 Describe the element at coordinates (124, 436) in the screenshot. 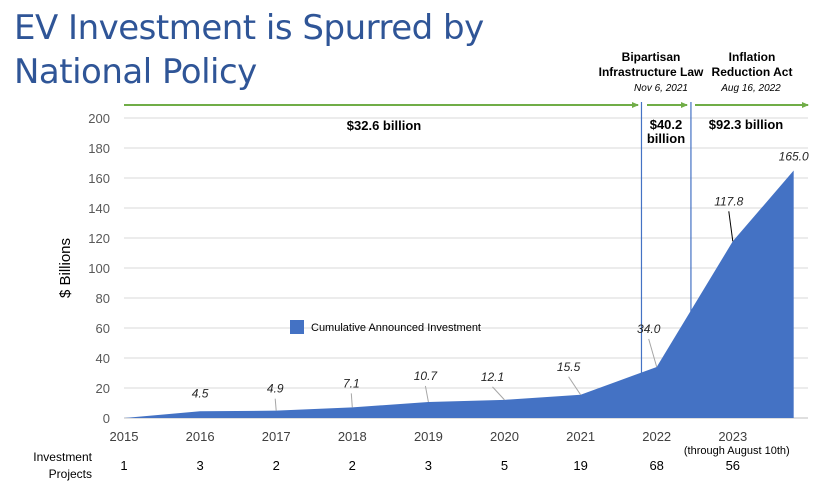

I see `x-tick-label: 2015` at that location.